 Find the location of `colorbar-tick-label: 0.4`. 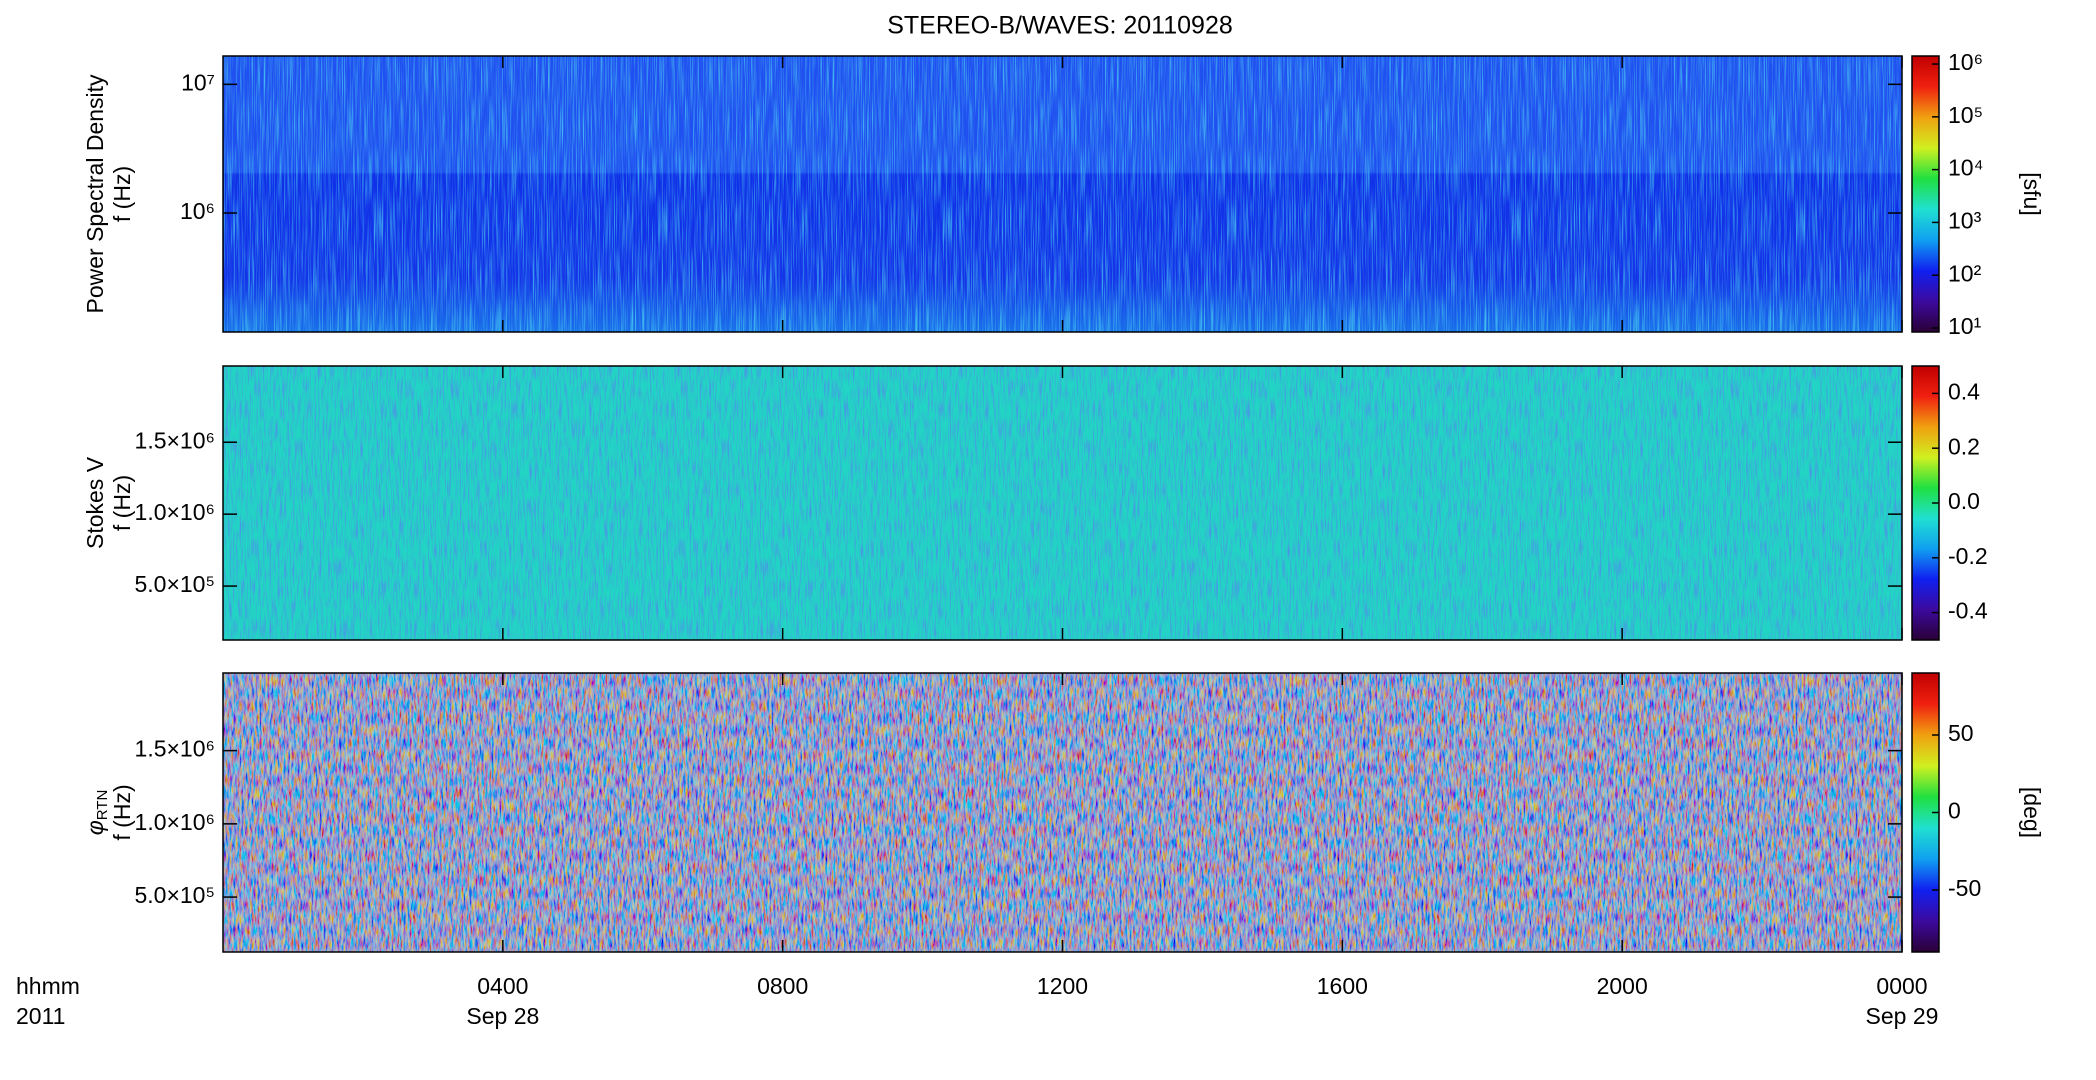

colorbar-tick-label: 0.4 is located at coordinates (1964, 391).